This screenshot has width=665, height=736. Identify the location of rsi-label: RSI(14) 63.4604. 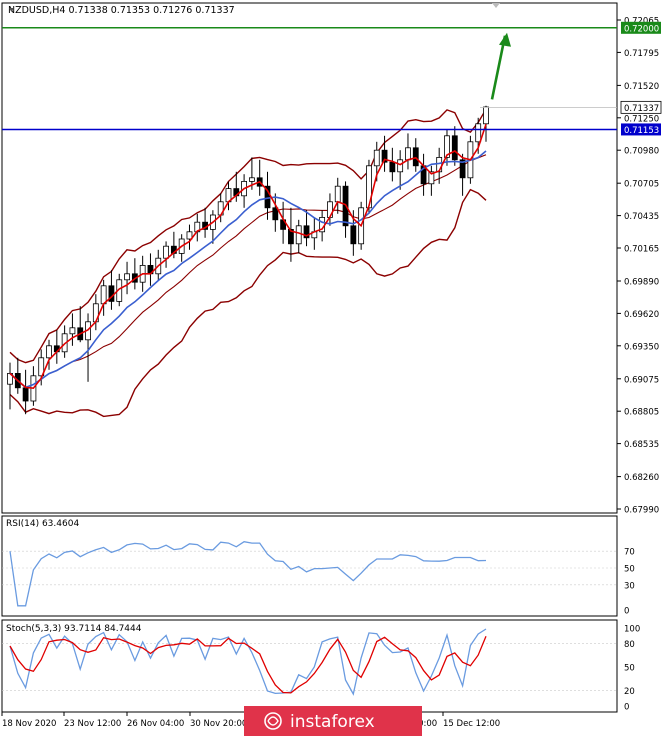
(42, 524).